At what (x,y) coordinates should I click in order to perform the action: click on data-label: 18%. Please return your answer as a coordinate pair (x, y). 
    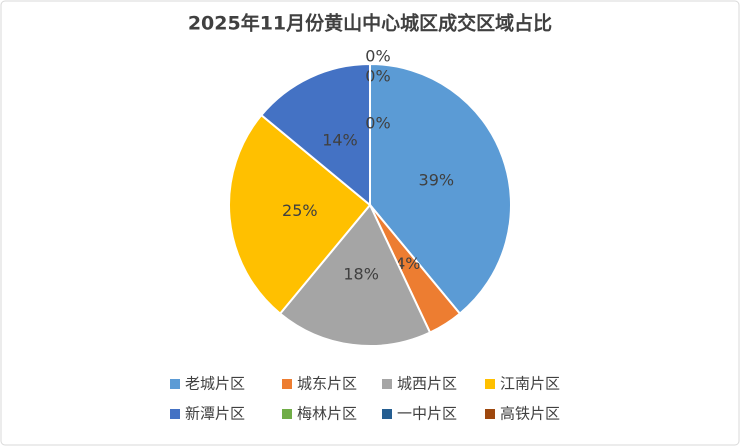
    Looking at the image, I should click on (361, 273).